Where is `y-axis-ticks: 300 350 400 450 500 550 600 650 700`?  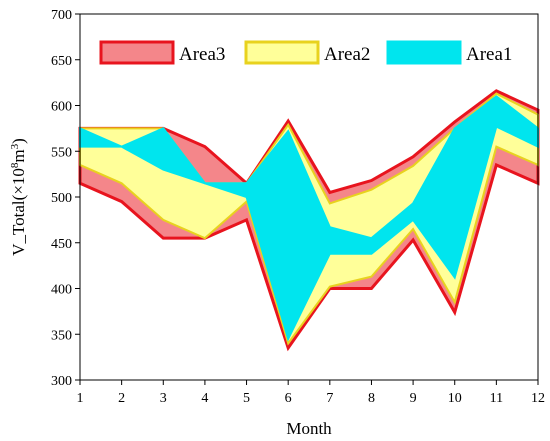
y-axis-ticks: 300 350 400 450 500 550 600 650 700 is located at coordinates (65, 198).